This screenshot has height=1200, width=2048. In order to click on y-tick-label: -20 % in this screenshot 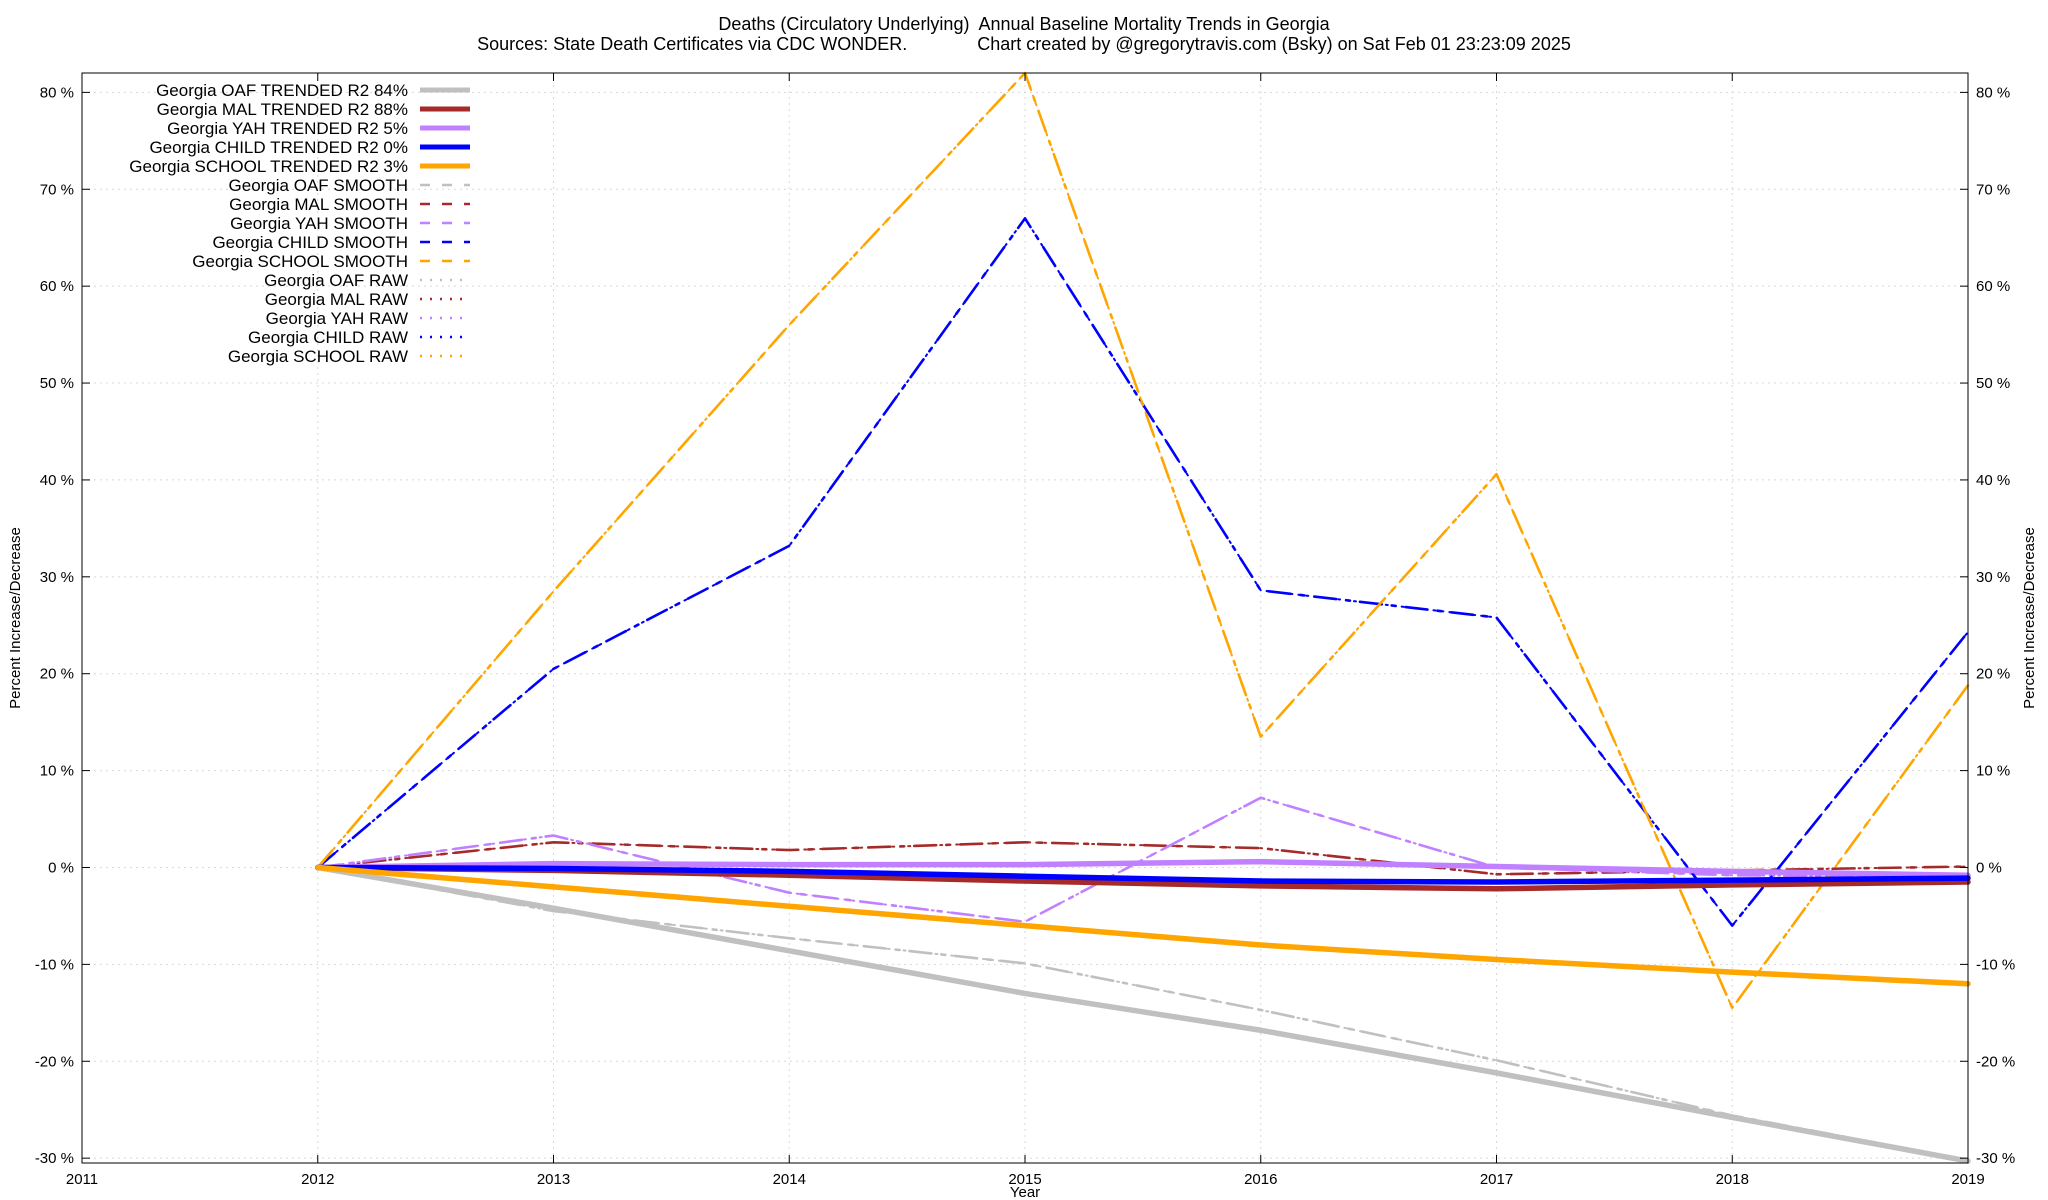, I will do `click(54, 1061)`.